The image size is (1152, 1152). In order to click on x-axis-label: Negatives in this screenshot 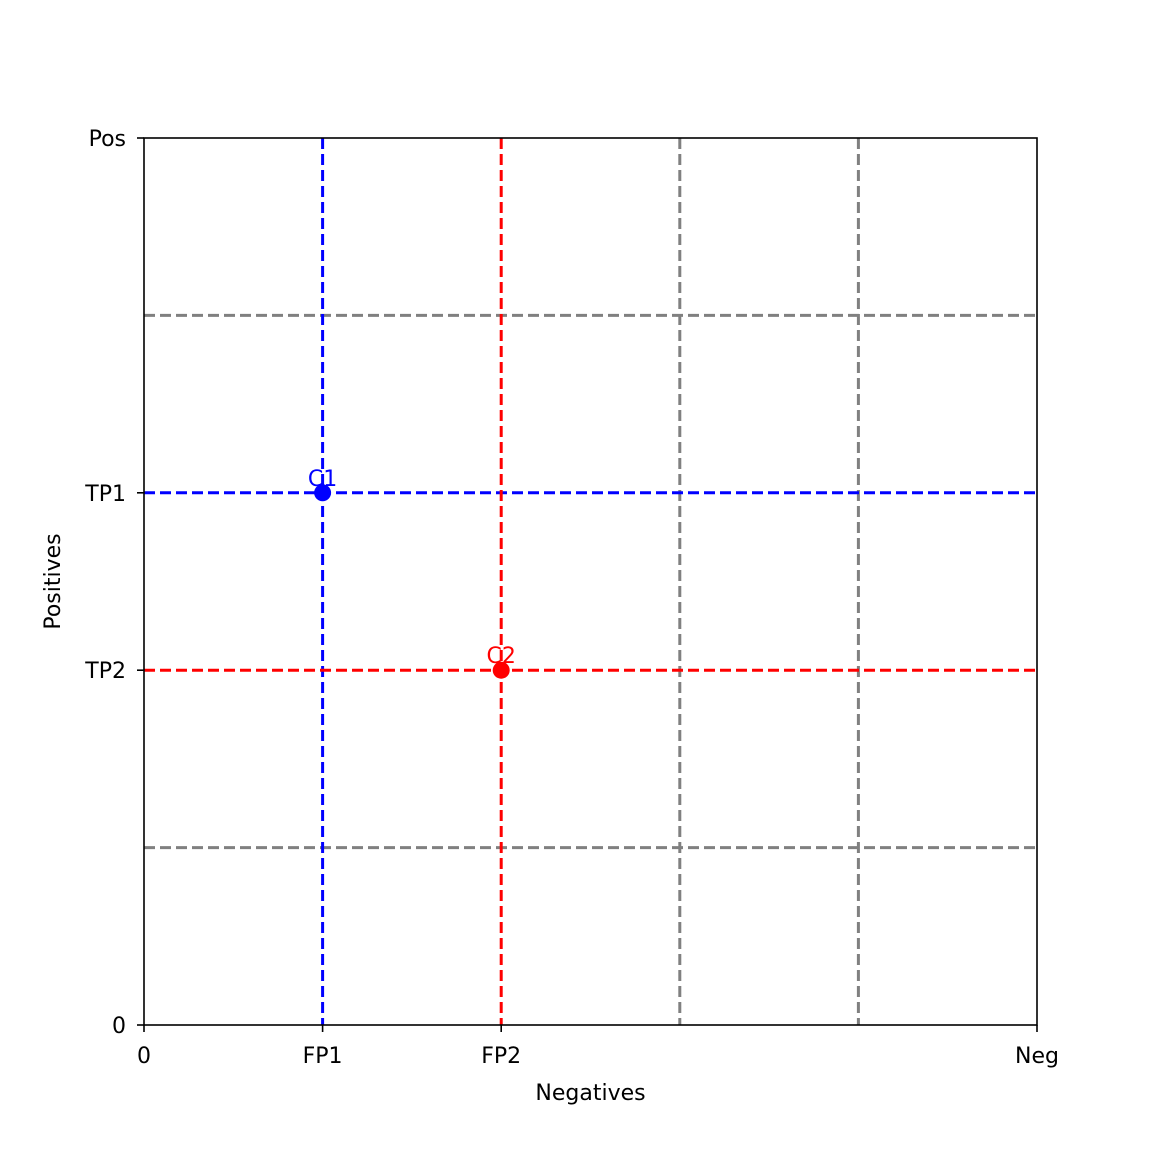, I will do `click(590, 1093)`.